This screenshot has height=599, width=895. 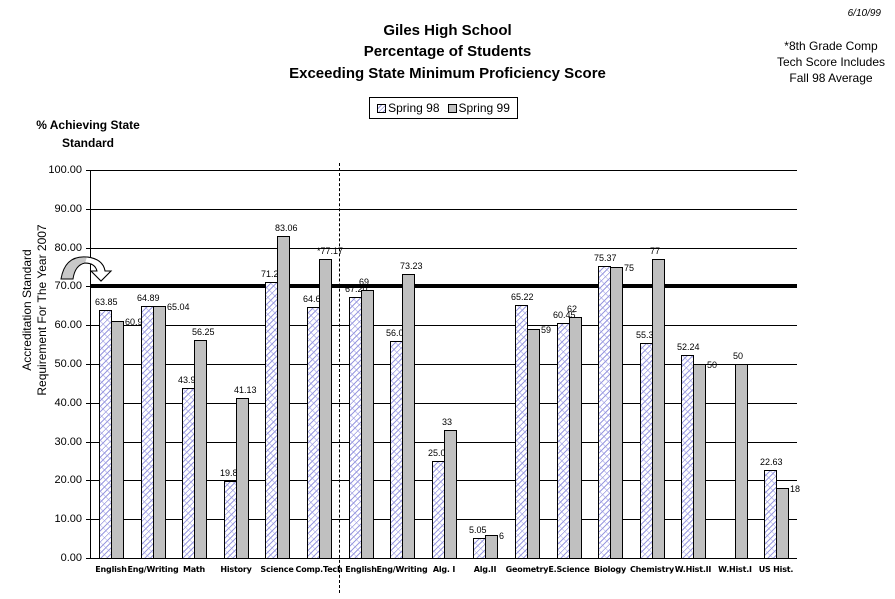 I want to click on value-label-spring99: *77.17, so click(x=330, y=250).